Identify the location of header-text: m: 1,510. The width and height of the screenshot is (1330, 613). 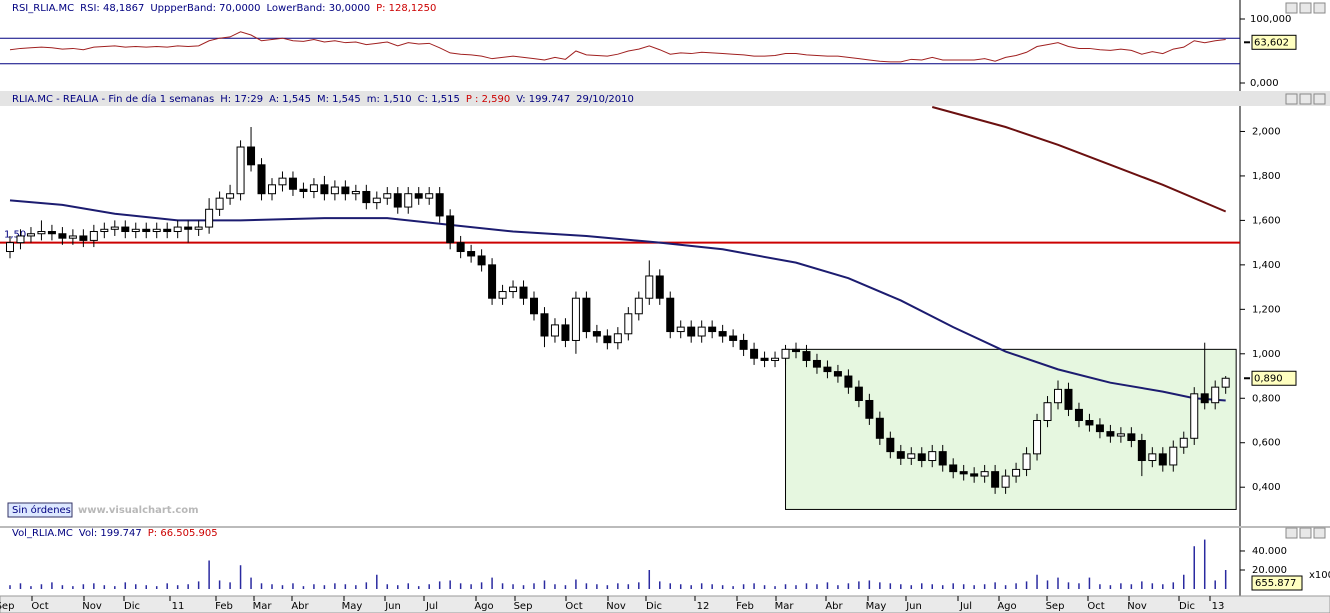
(389, 99).